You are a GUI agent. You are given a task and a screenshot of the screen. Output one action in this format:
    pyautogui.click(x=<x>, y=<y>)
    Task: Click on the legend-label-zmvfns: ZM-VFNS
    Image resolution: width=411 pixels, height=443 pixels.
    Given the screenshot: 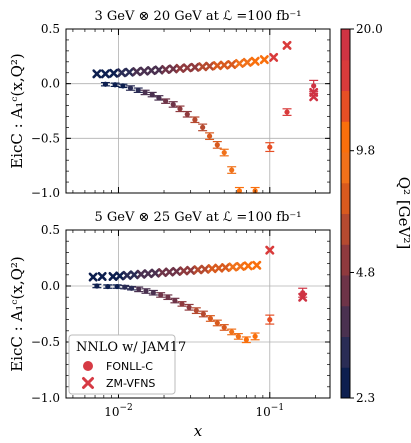 What is the action you would take?
    pyautogui.click(x=130, y=383)
    